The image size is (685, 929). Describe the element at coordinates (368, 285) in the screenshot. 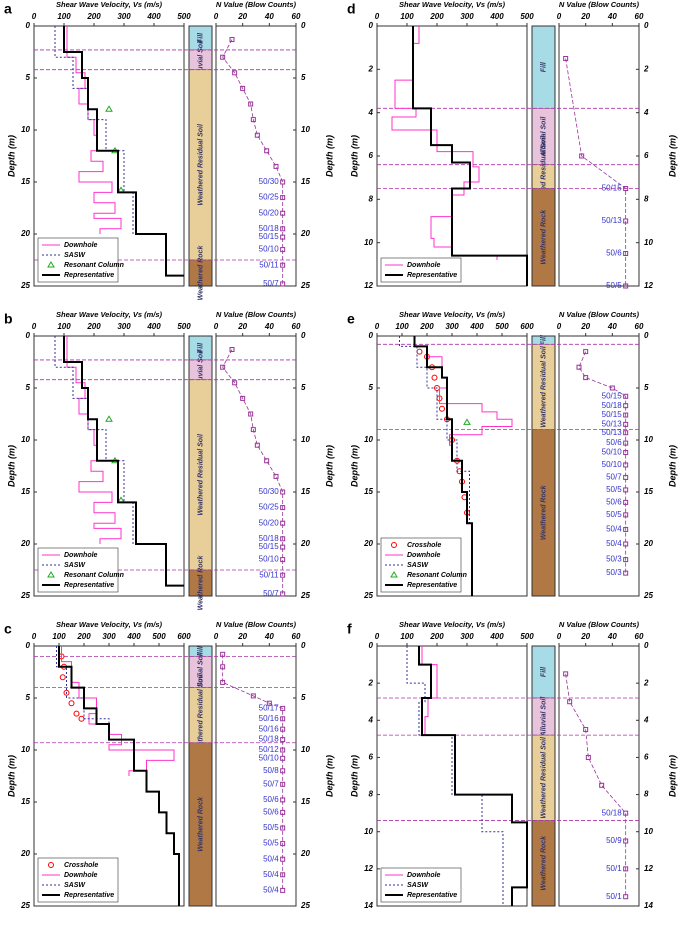

I see `y-tick-label: 12` at that location.